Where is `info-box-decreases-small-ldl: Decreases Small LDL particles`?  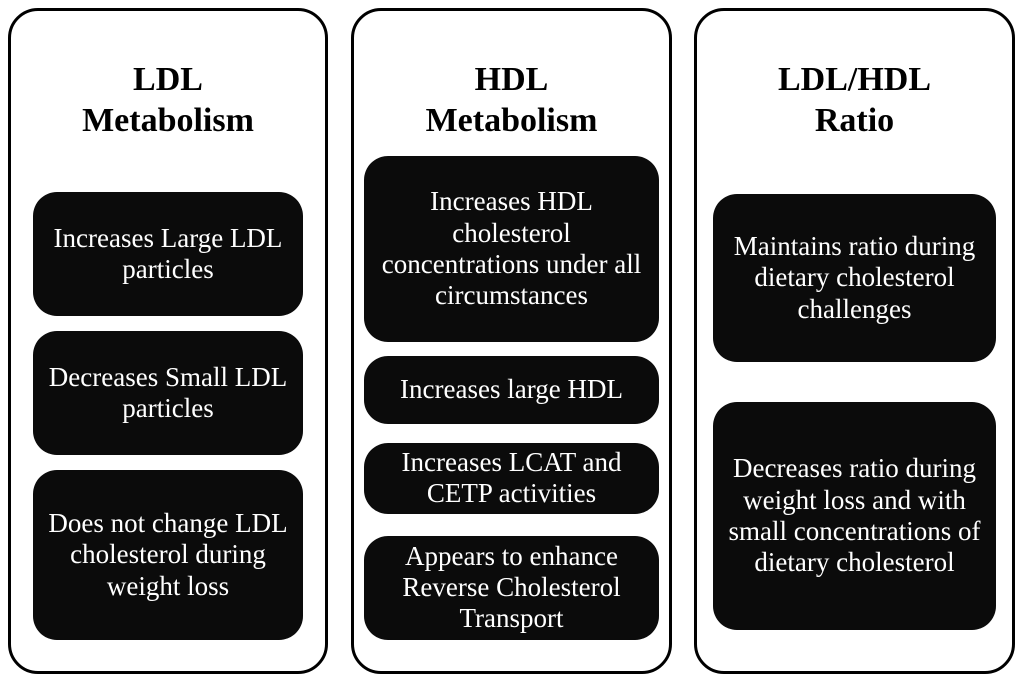
info-box-decreases-small-ldl: Decreases Small LDL particles is located at coordinates (168, 392).